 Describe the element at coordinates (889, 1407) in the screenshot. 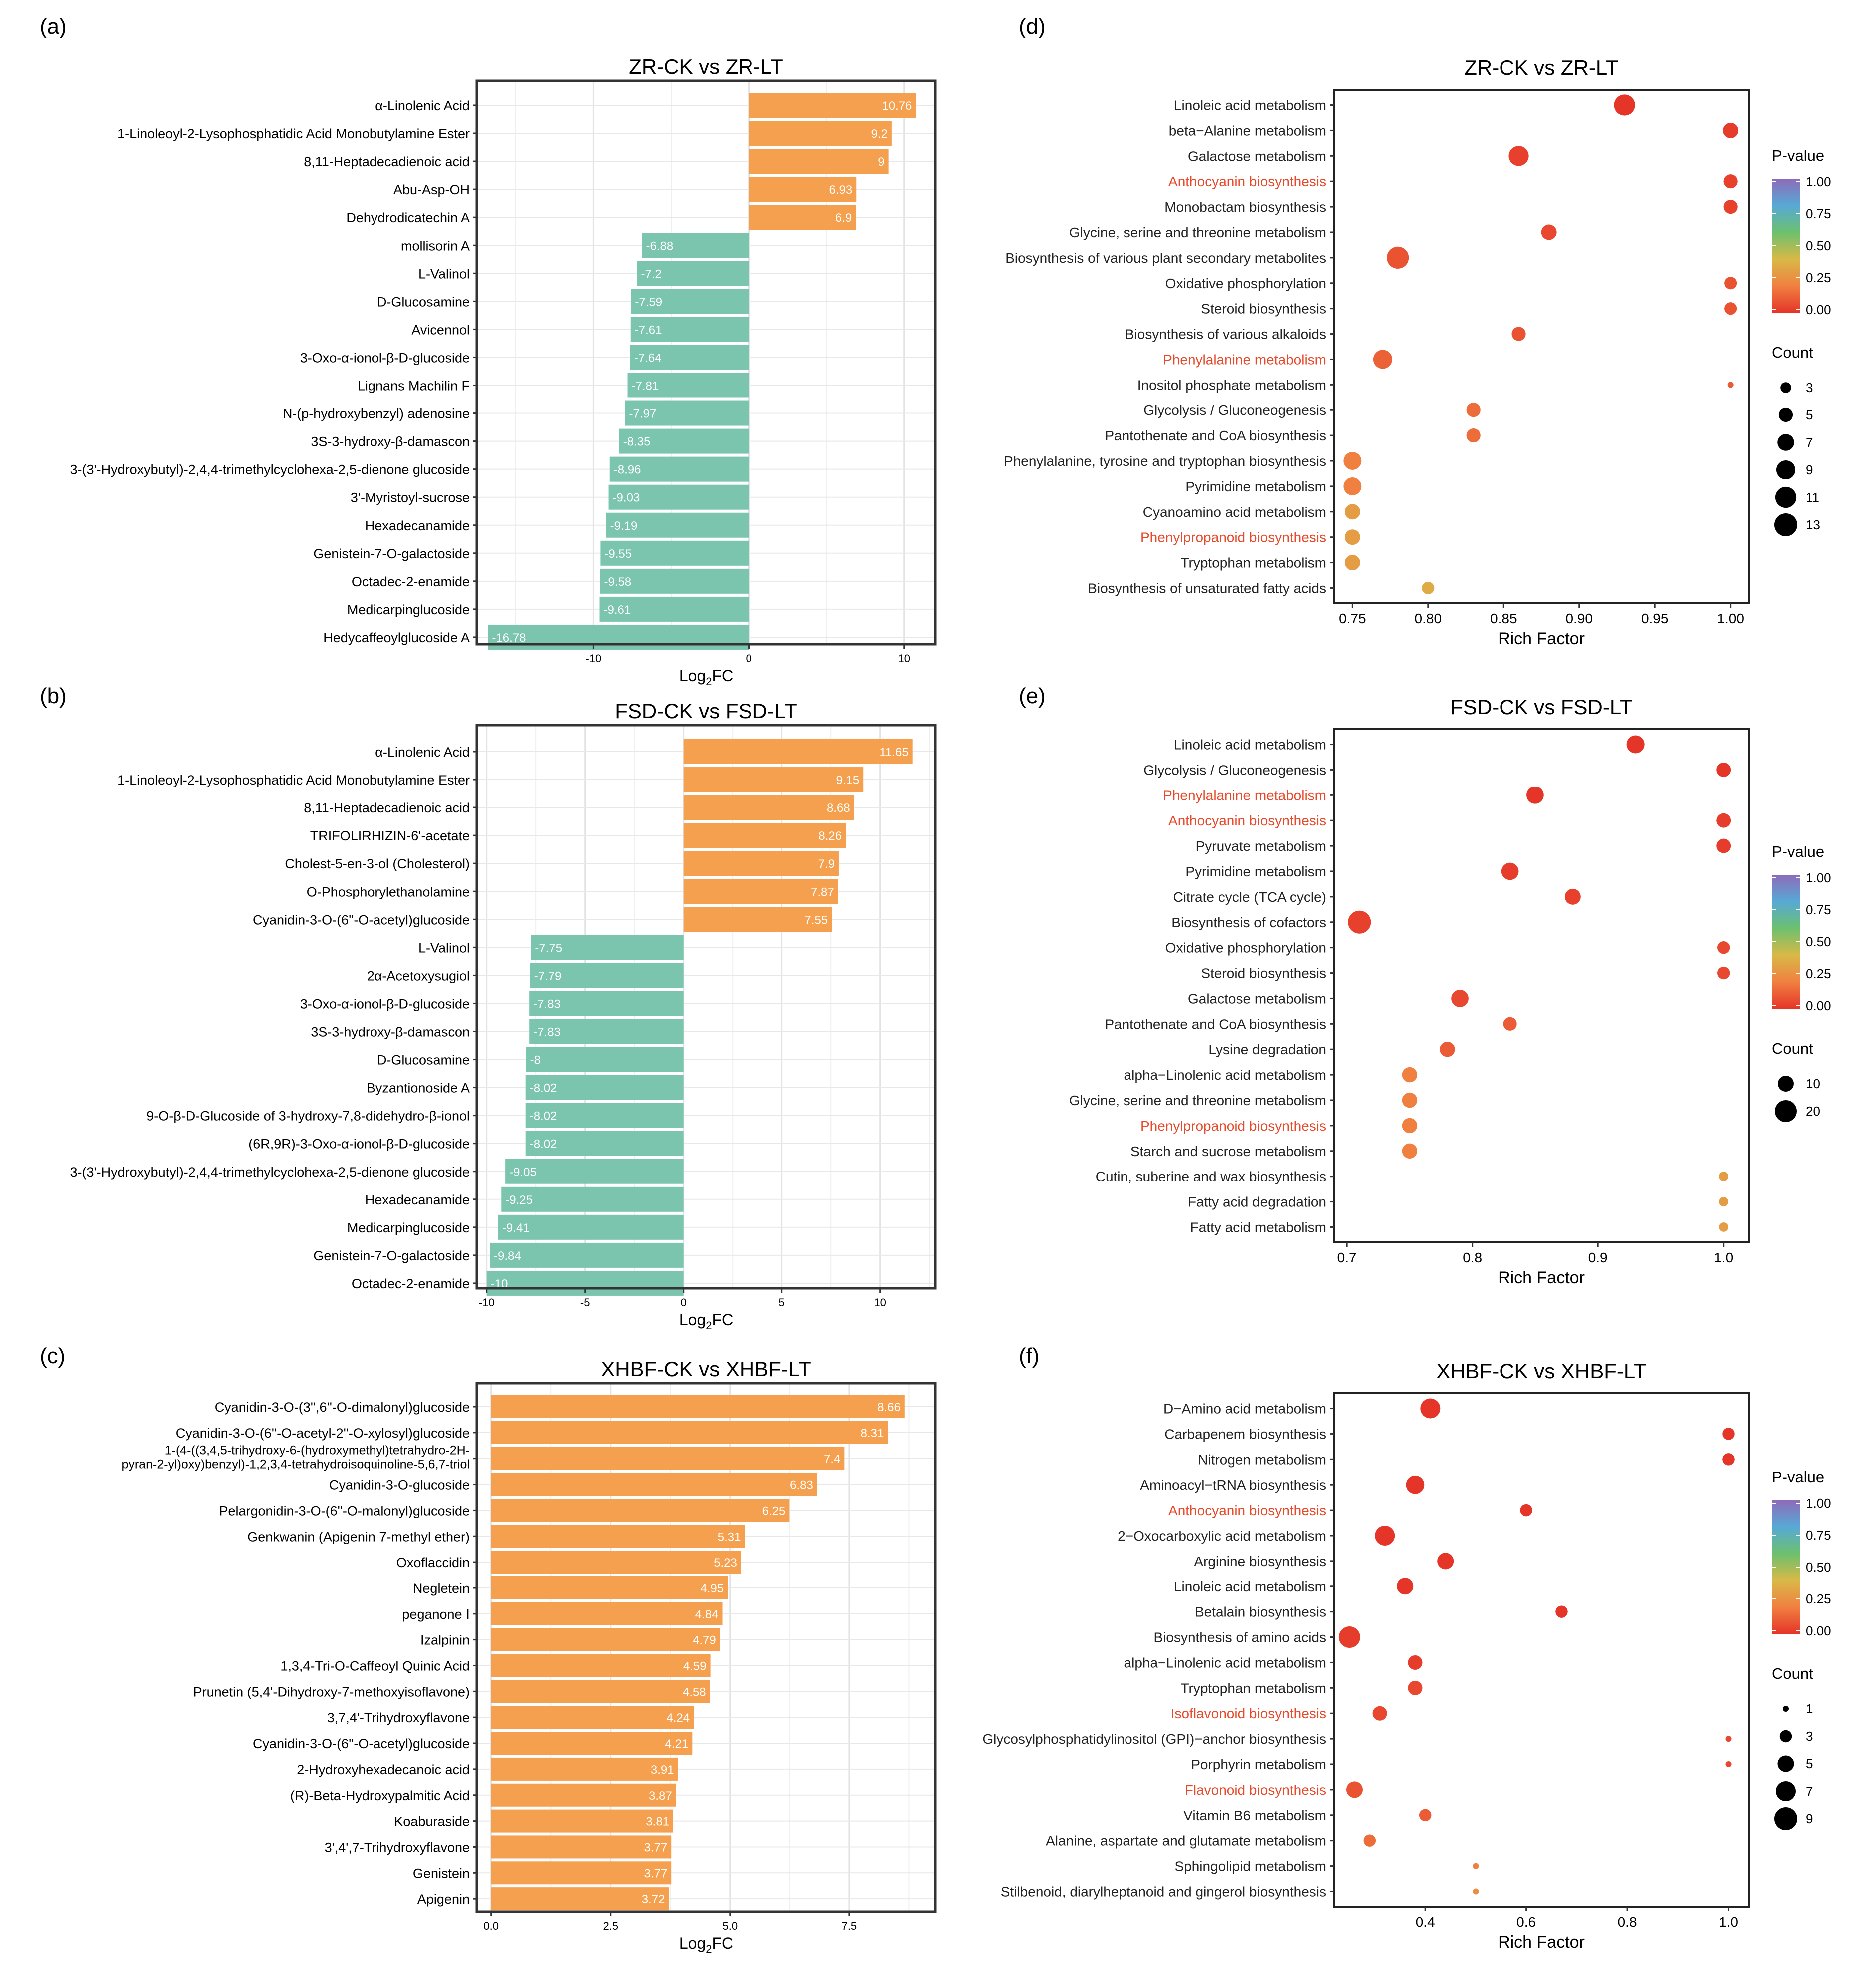

I see `bar-value-label: 8.66` at that location.